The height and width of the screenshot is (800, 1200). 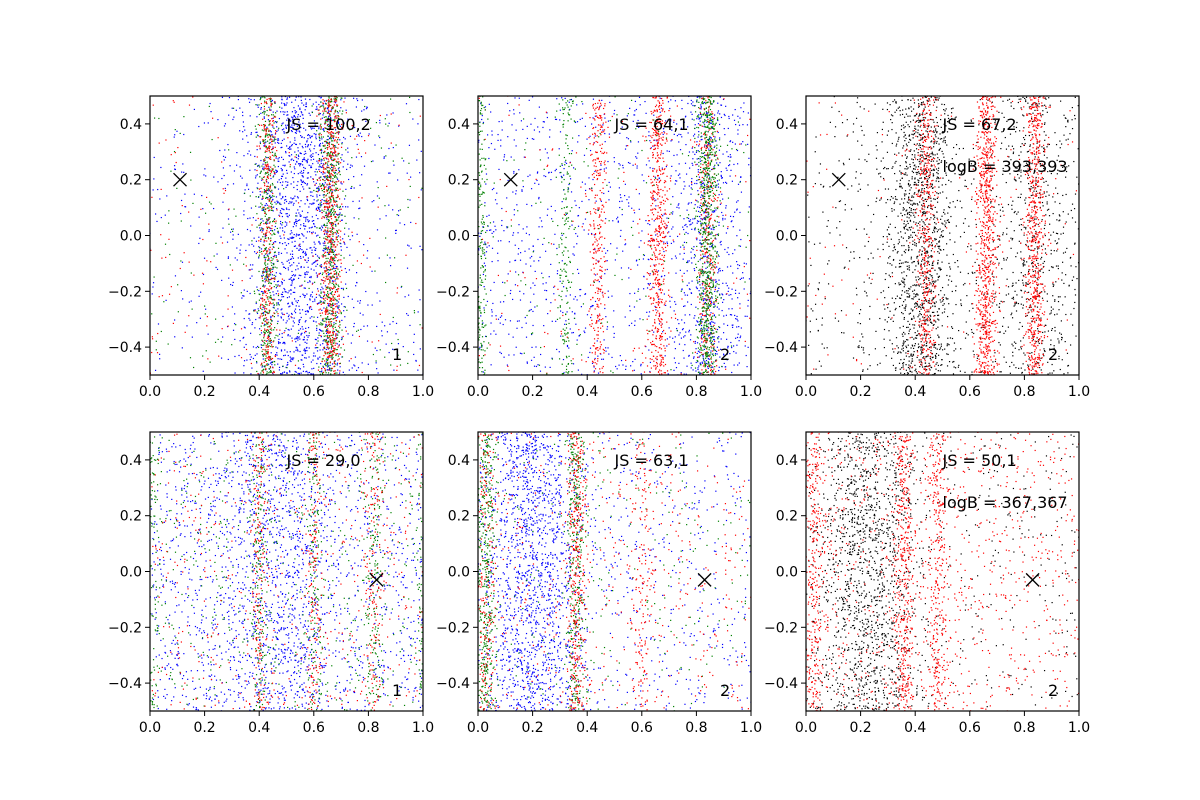 What do you see at coordinates (286, 235) in the screenshot?
I see `scatter-points` at bounding box center [286, 235].